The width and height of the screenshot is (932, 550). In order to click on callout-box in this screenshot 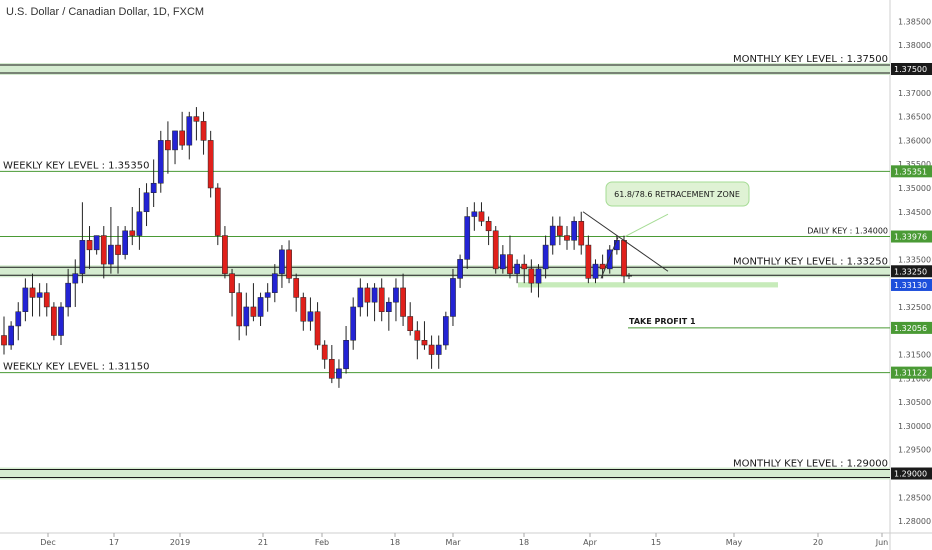, I will do `click(677, 194)`.